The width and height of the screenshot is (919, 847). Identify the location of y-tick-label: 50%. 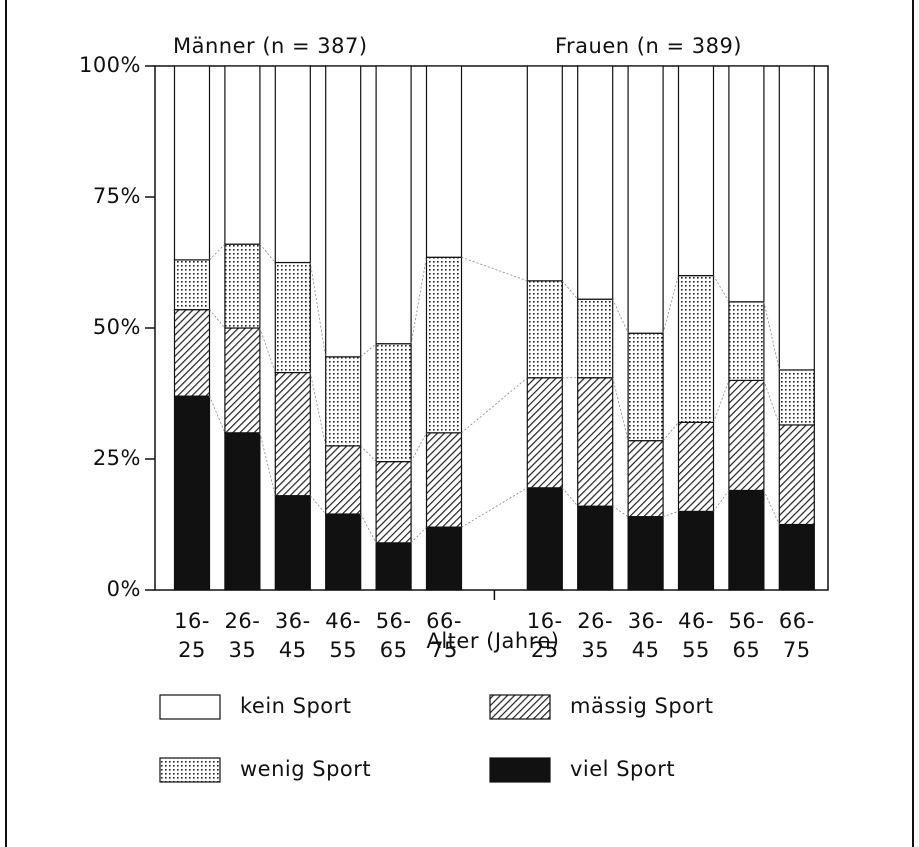
(117, 327).